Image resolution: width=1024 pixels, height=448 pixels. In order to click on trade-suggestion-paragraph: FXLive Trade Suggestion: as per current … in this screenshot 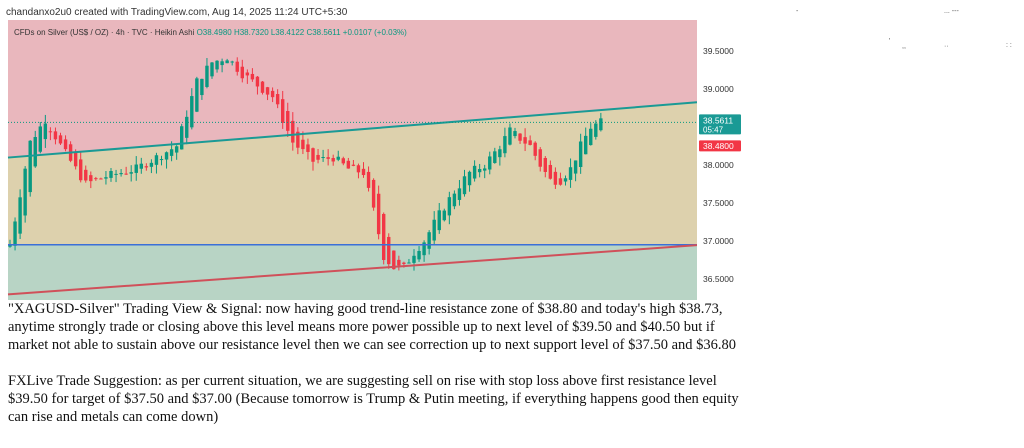, I will do `click(373, 399)`.